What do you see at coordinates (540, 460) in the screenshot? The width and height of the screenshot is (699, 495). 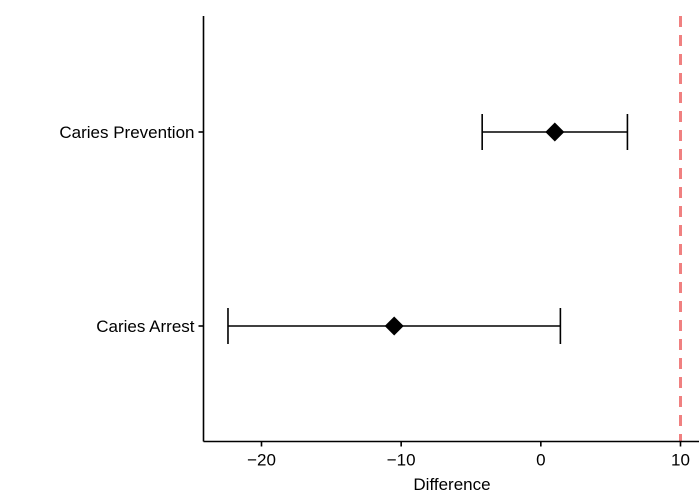 I see `x-tick-label: 0` at bounding box center [540, 460].